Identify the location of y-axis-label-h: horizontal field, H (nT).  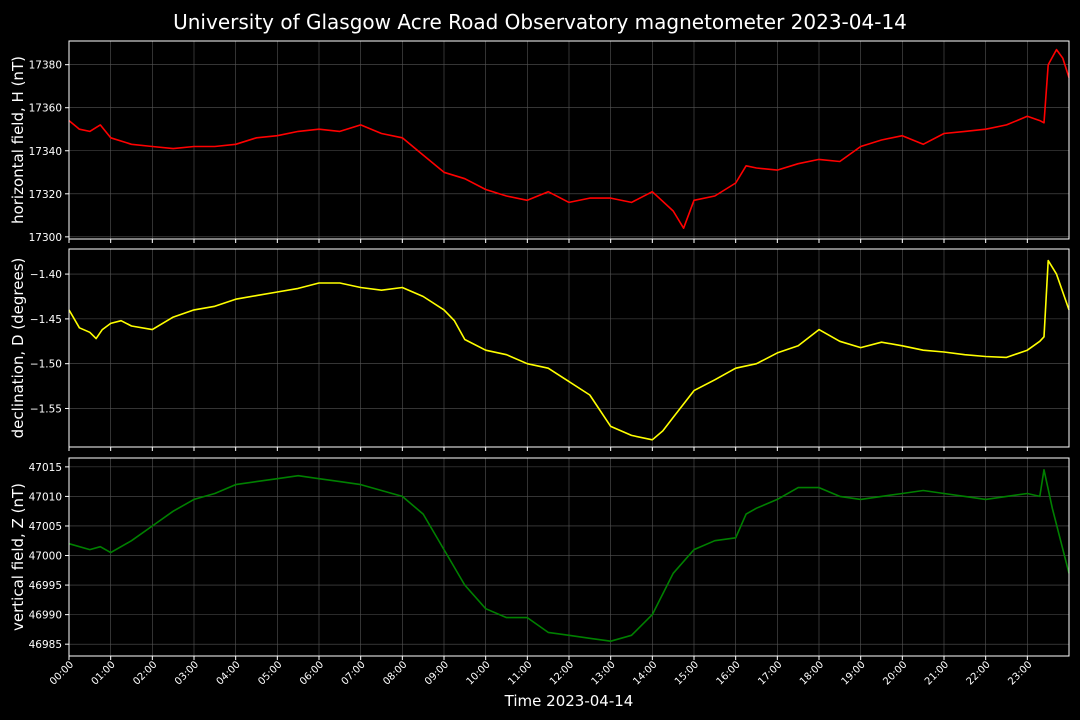
(18, 140).